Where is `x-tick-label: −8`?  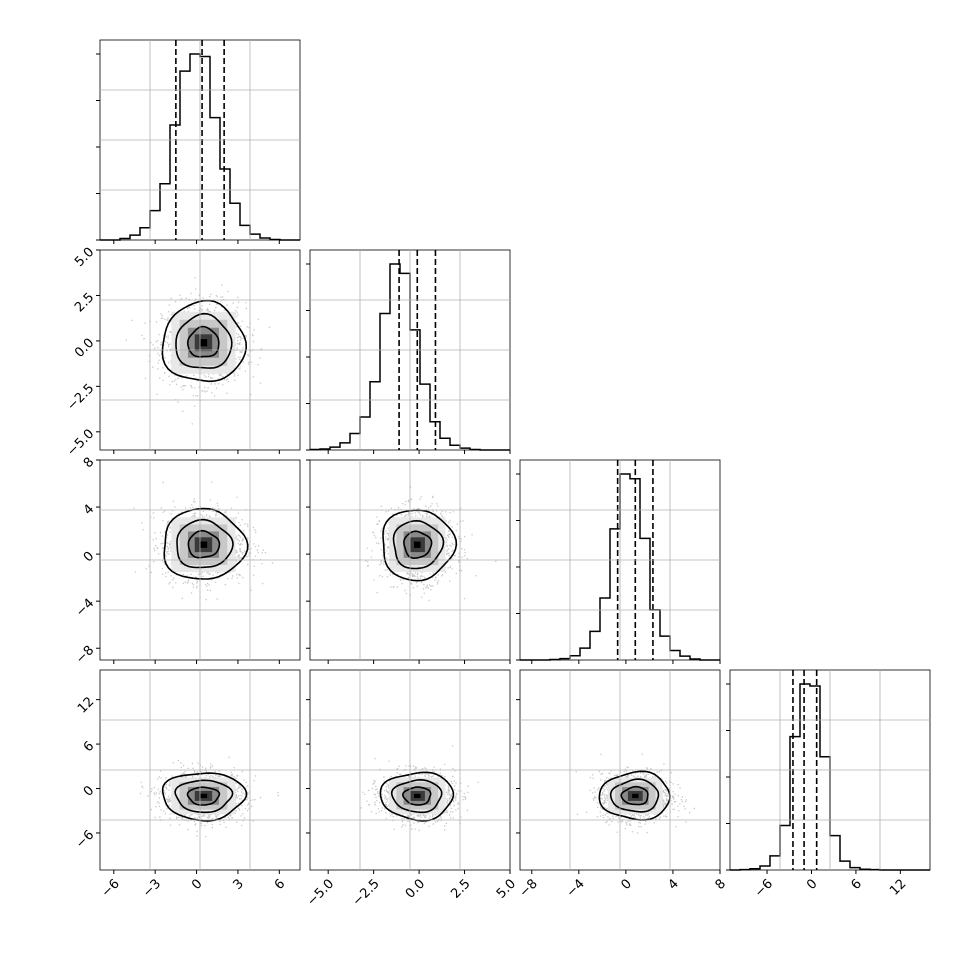 x-tick-label: −8 is located at coordinates (529, 888).